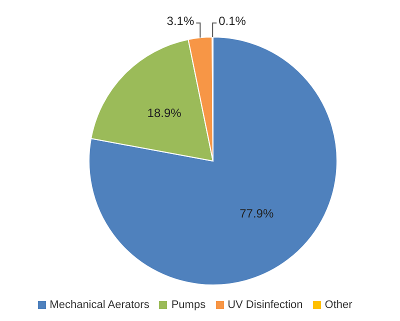 The height and width of the screenshot is (321, 400). I want to click on legend-label: Pumps, so click(188, 305).